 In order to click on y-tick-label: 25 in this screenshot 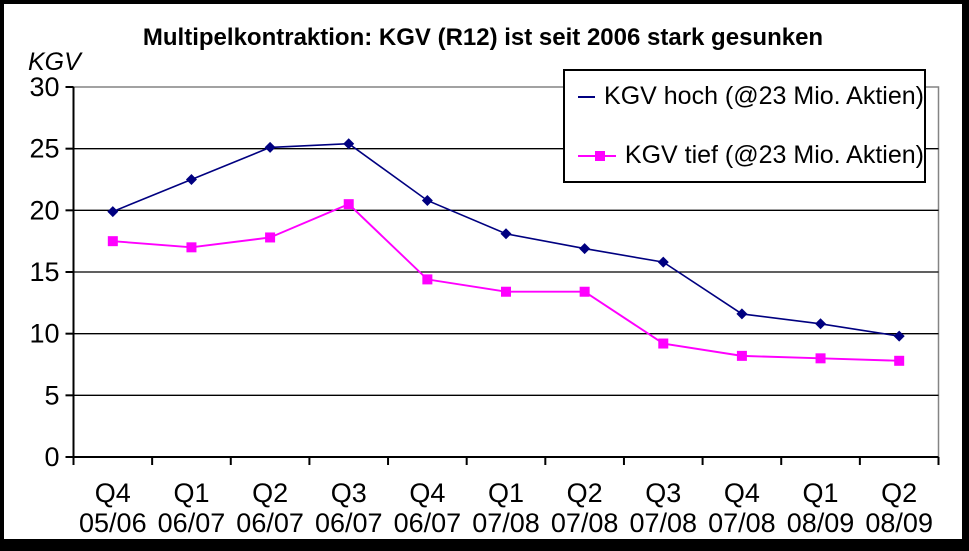, I will do `click(44, 149)`.